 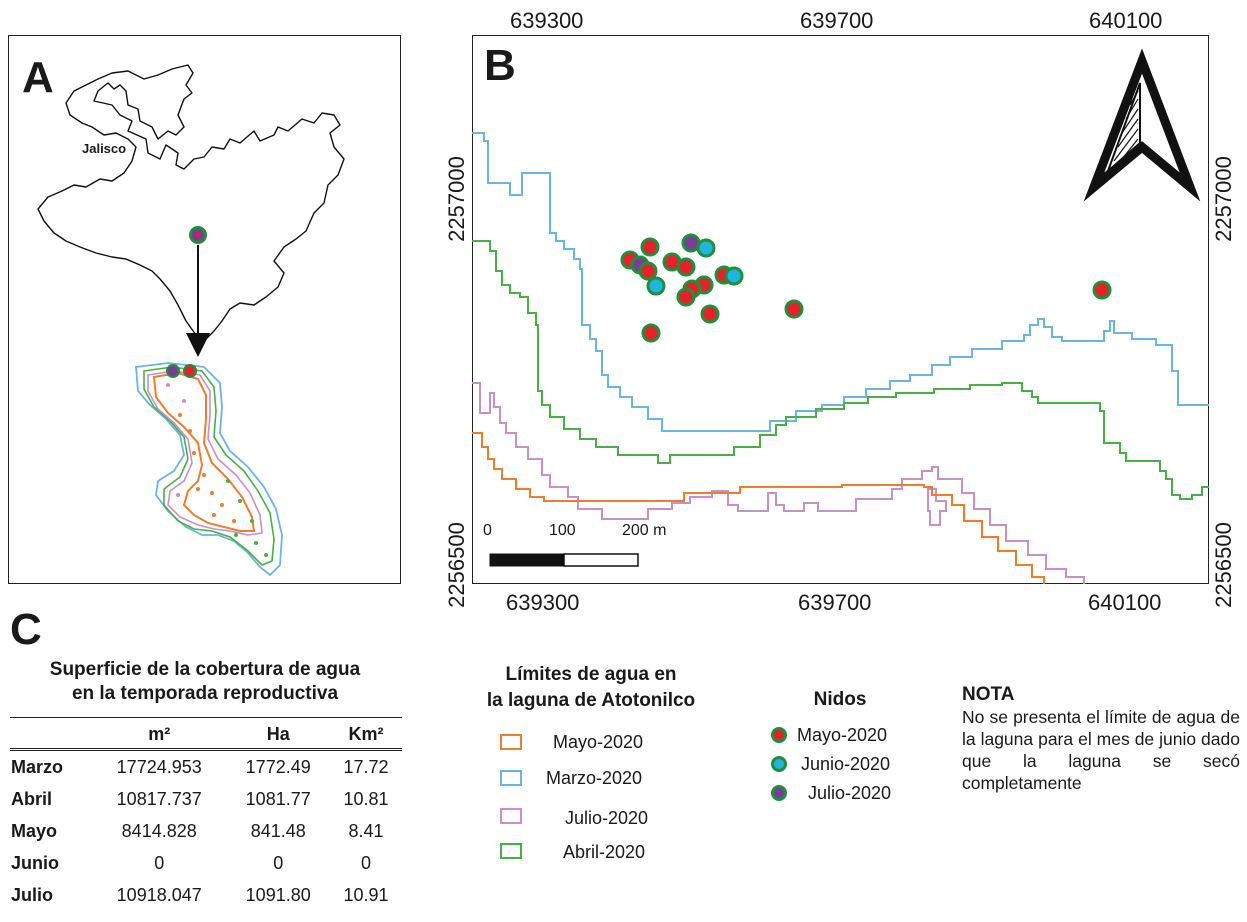 I want to click on legend-dot-julio, so click(x=779, y=793).